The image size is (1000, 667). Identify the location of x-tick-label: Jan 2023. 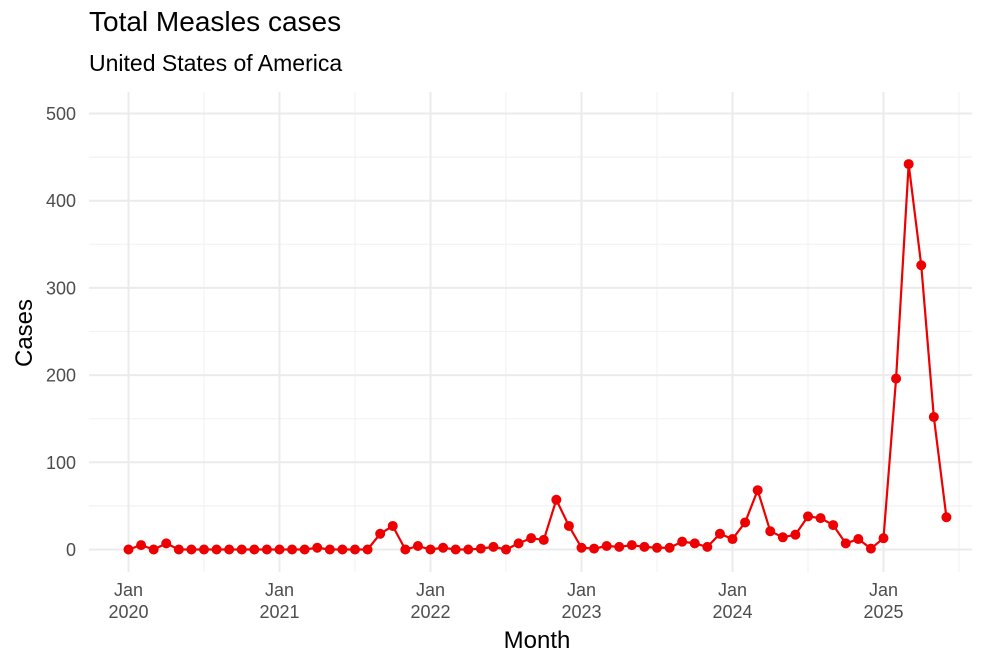
(581, 601).